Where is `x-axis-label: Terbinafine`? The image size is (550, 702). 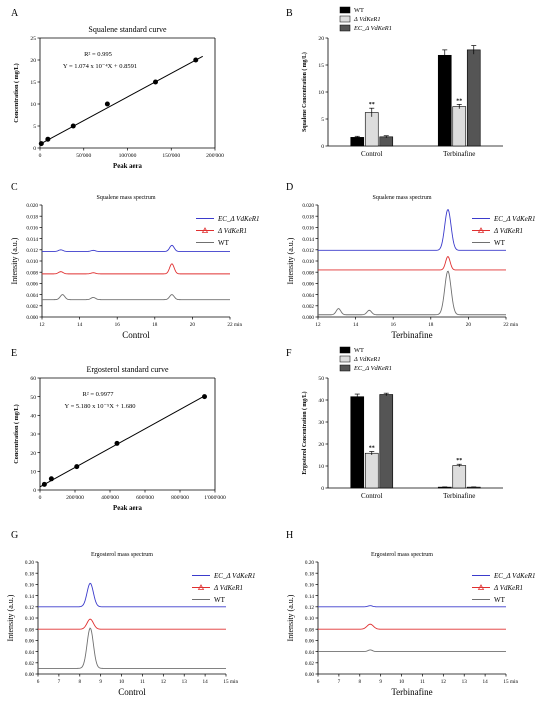
x-axis-label: Terbinafine is located at coordinates (411, 692).